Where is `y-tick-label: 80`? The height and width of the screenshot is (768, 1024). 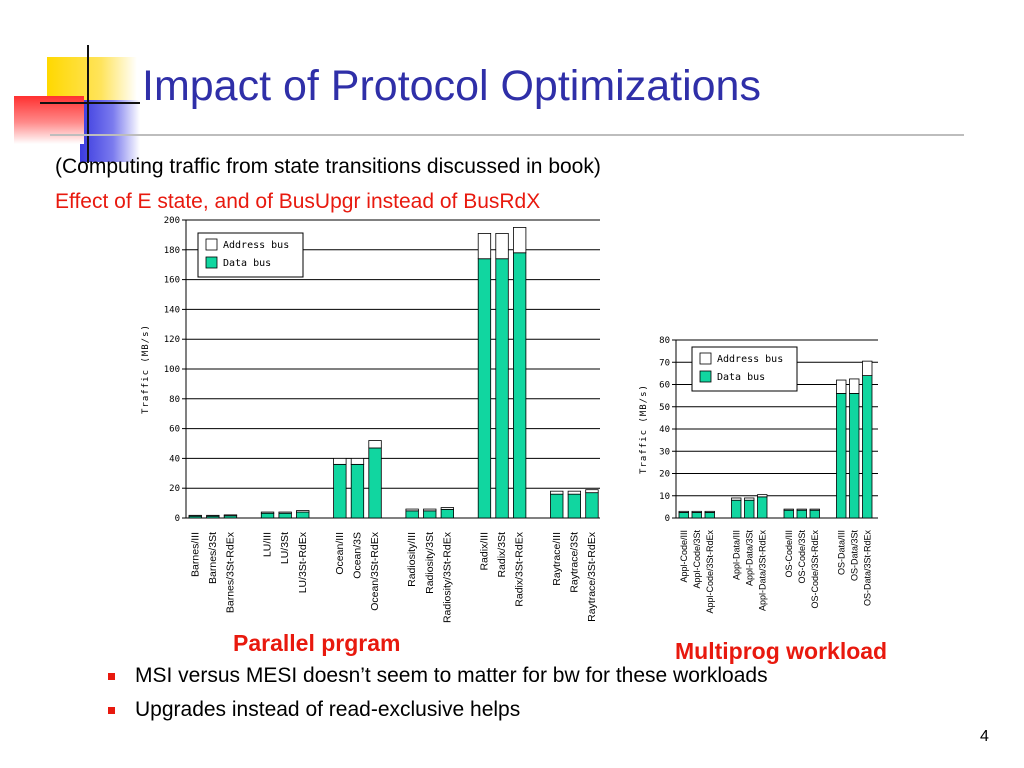
y-tick-label: 80 is located at coordinates (174, 400).